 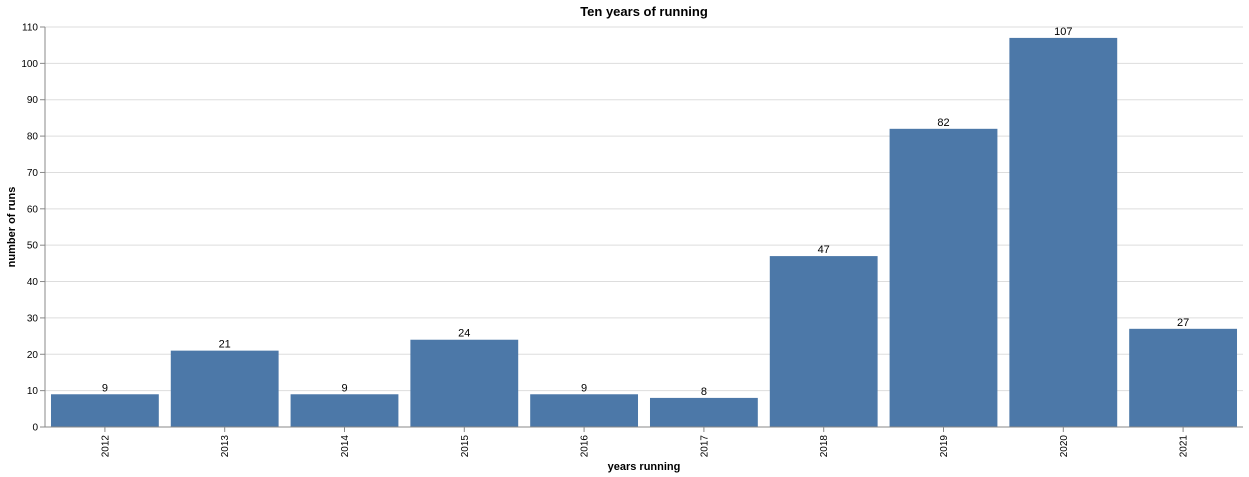 What do you see at coordinates (12, 227) in the screenshot?
I see `y-axis-title: number of runs` at bounding box center [12, 227].